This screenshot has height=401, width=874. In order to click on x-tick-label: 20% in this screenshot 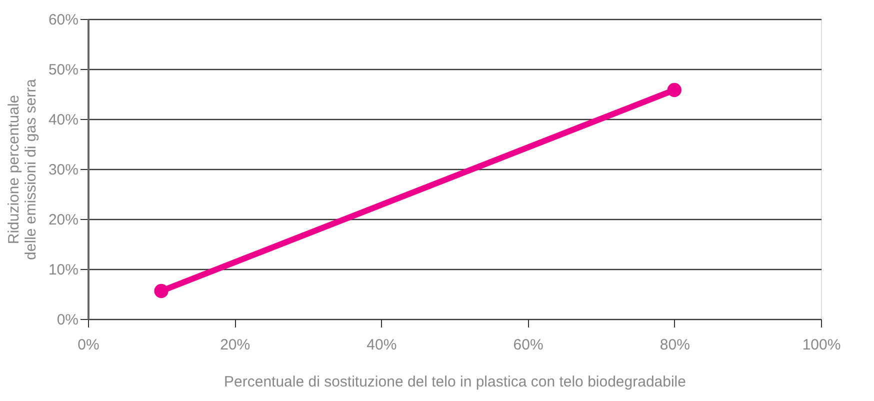, I will do `click(235, 345)`.